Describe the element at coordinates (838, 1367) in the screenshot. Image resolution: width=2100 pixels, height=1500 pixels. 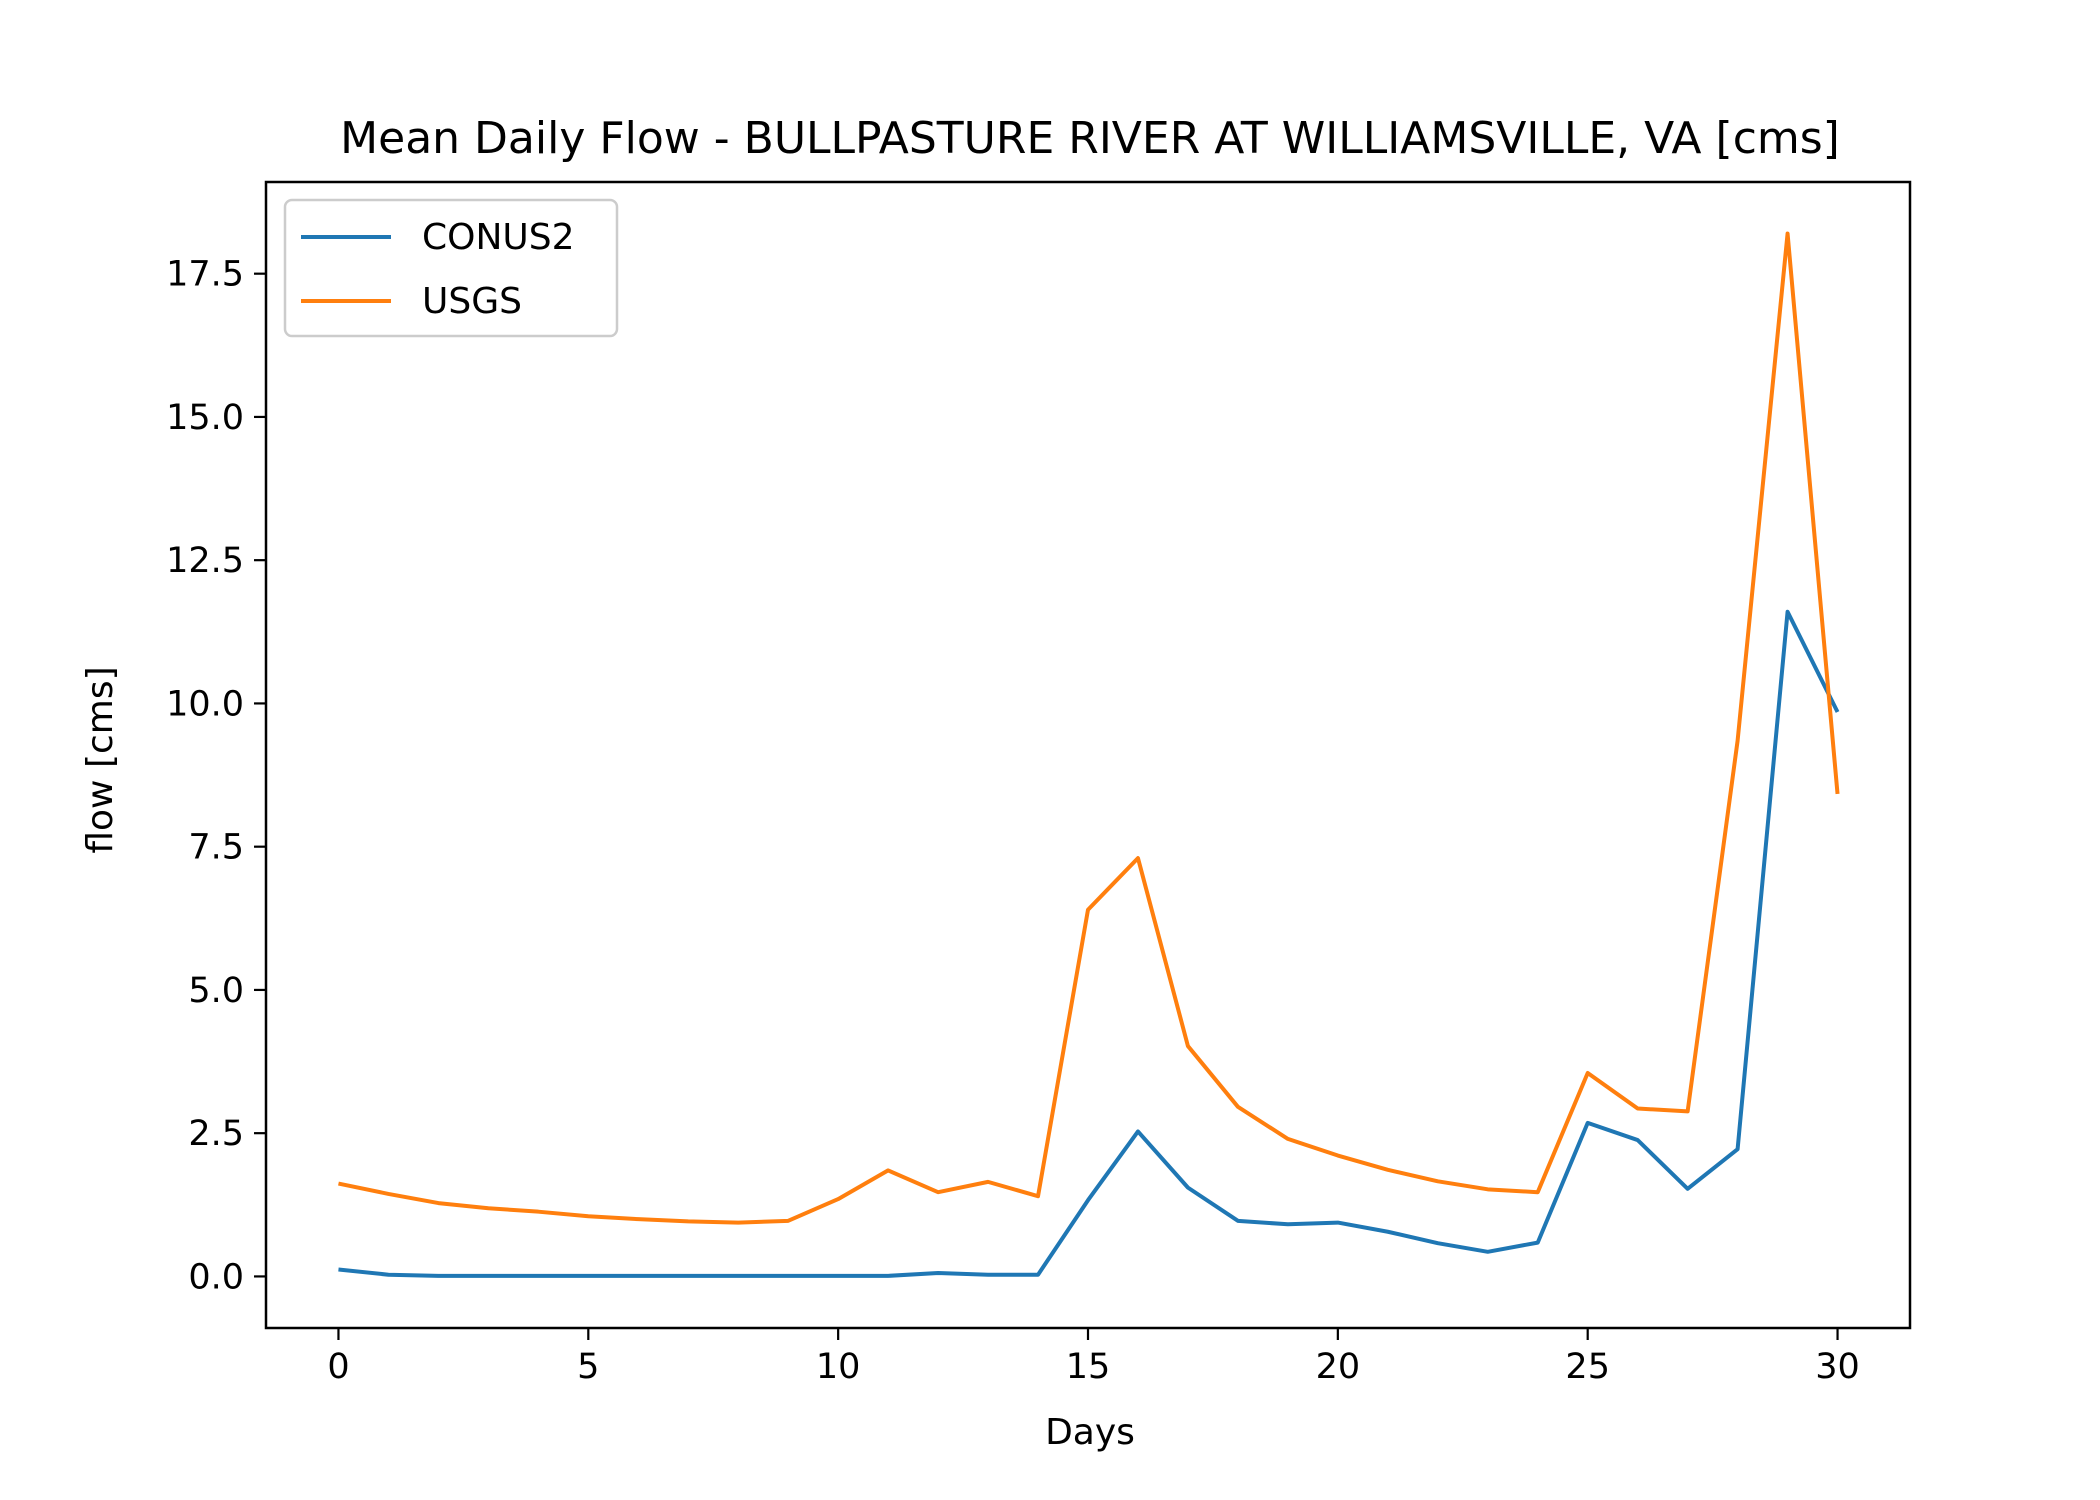
I see `x-tick-label: 10` at that location.